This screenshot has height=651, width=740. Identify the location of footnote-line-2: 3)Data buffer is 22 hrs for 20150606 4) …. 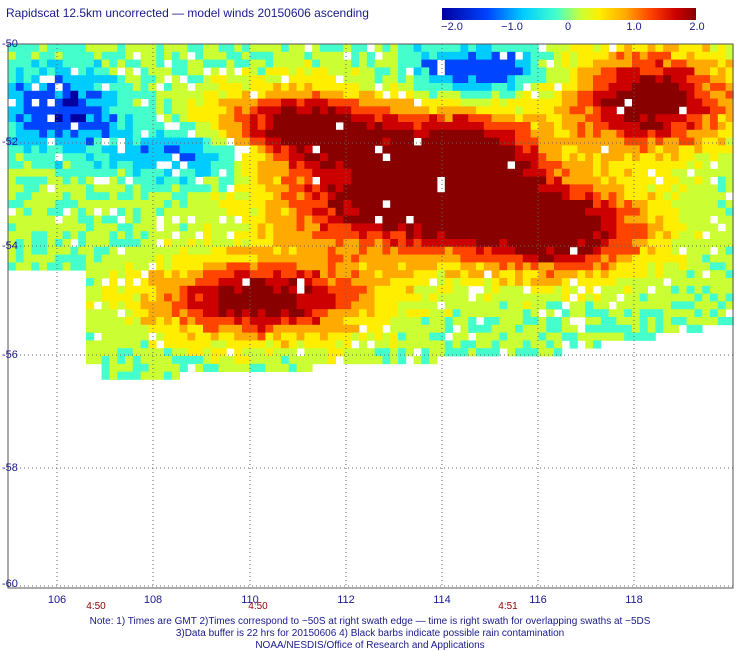
(370, 633).